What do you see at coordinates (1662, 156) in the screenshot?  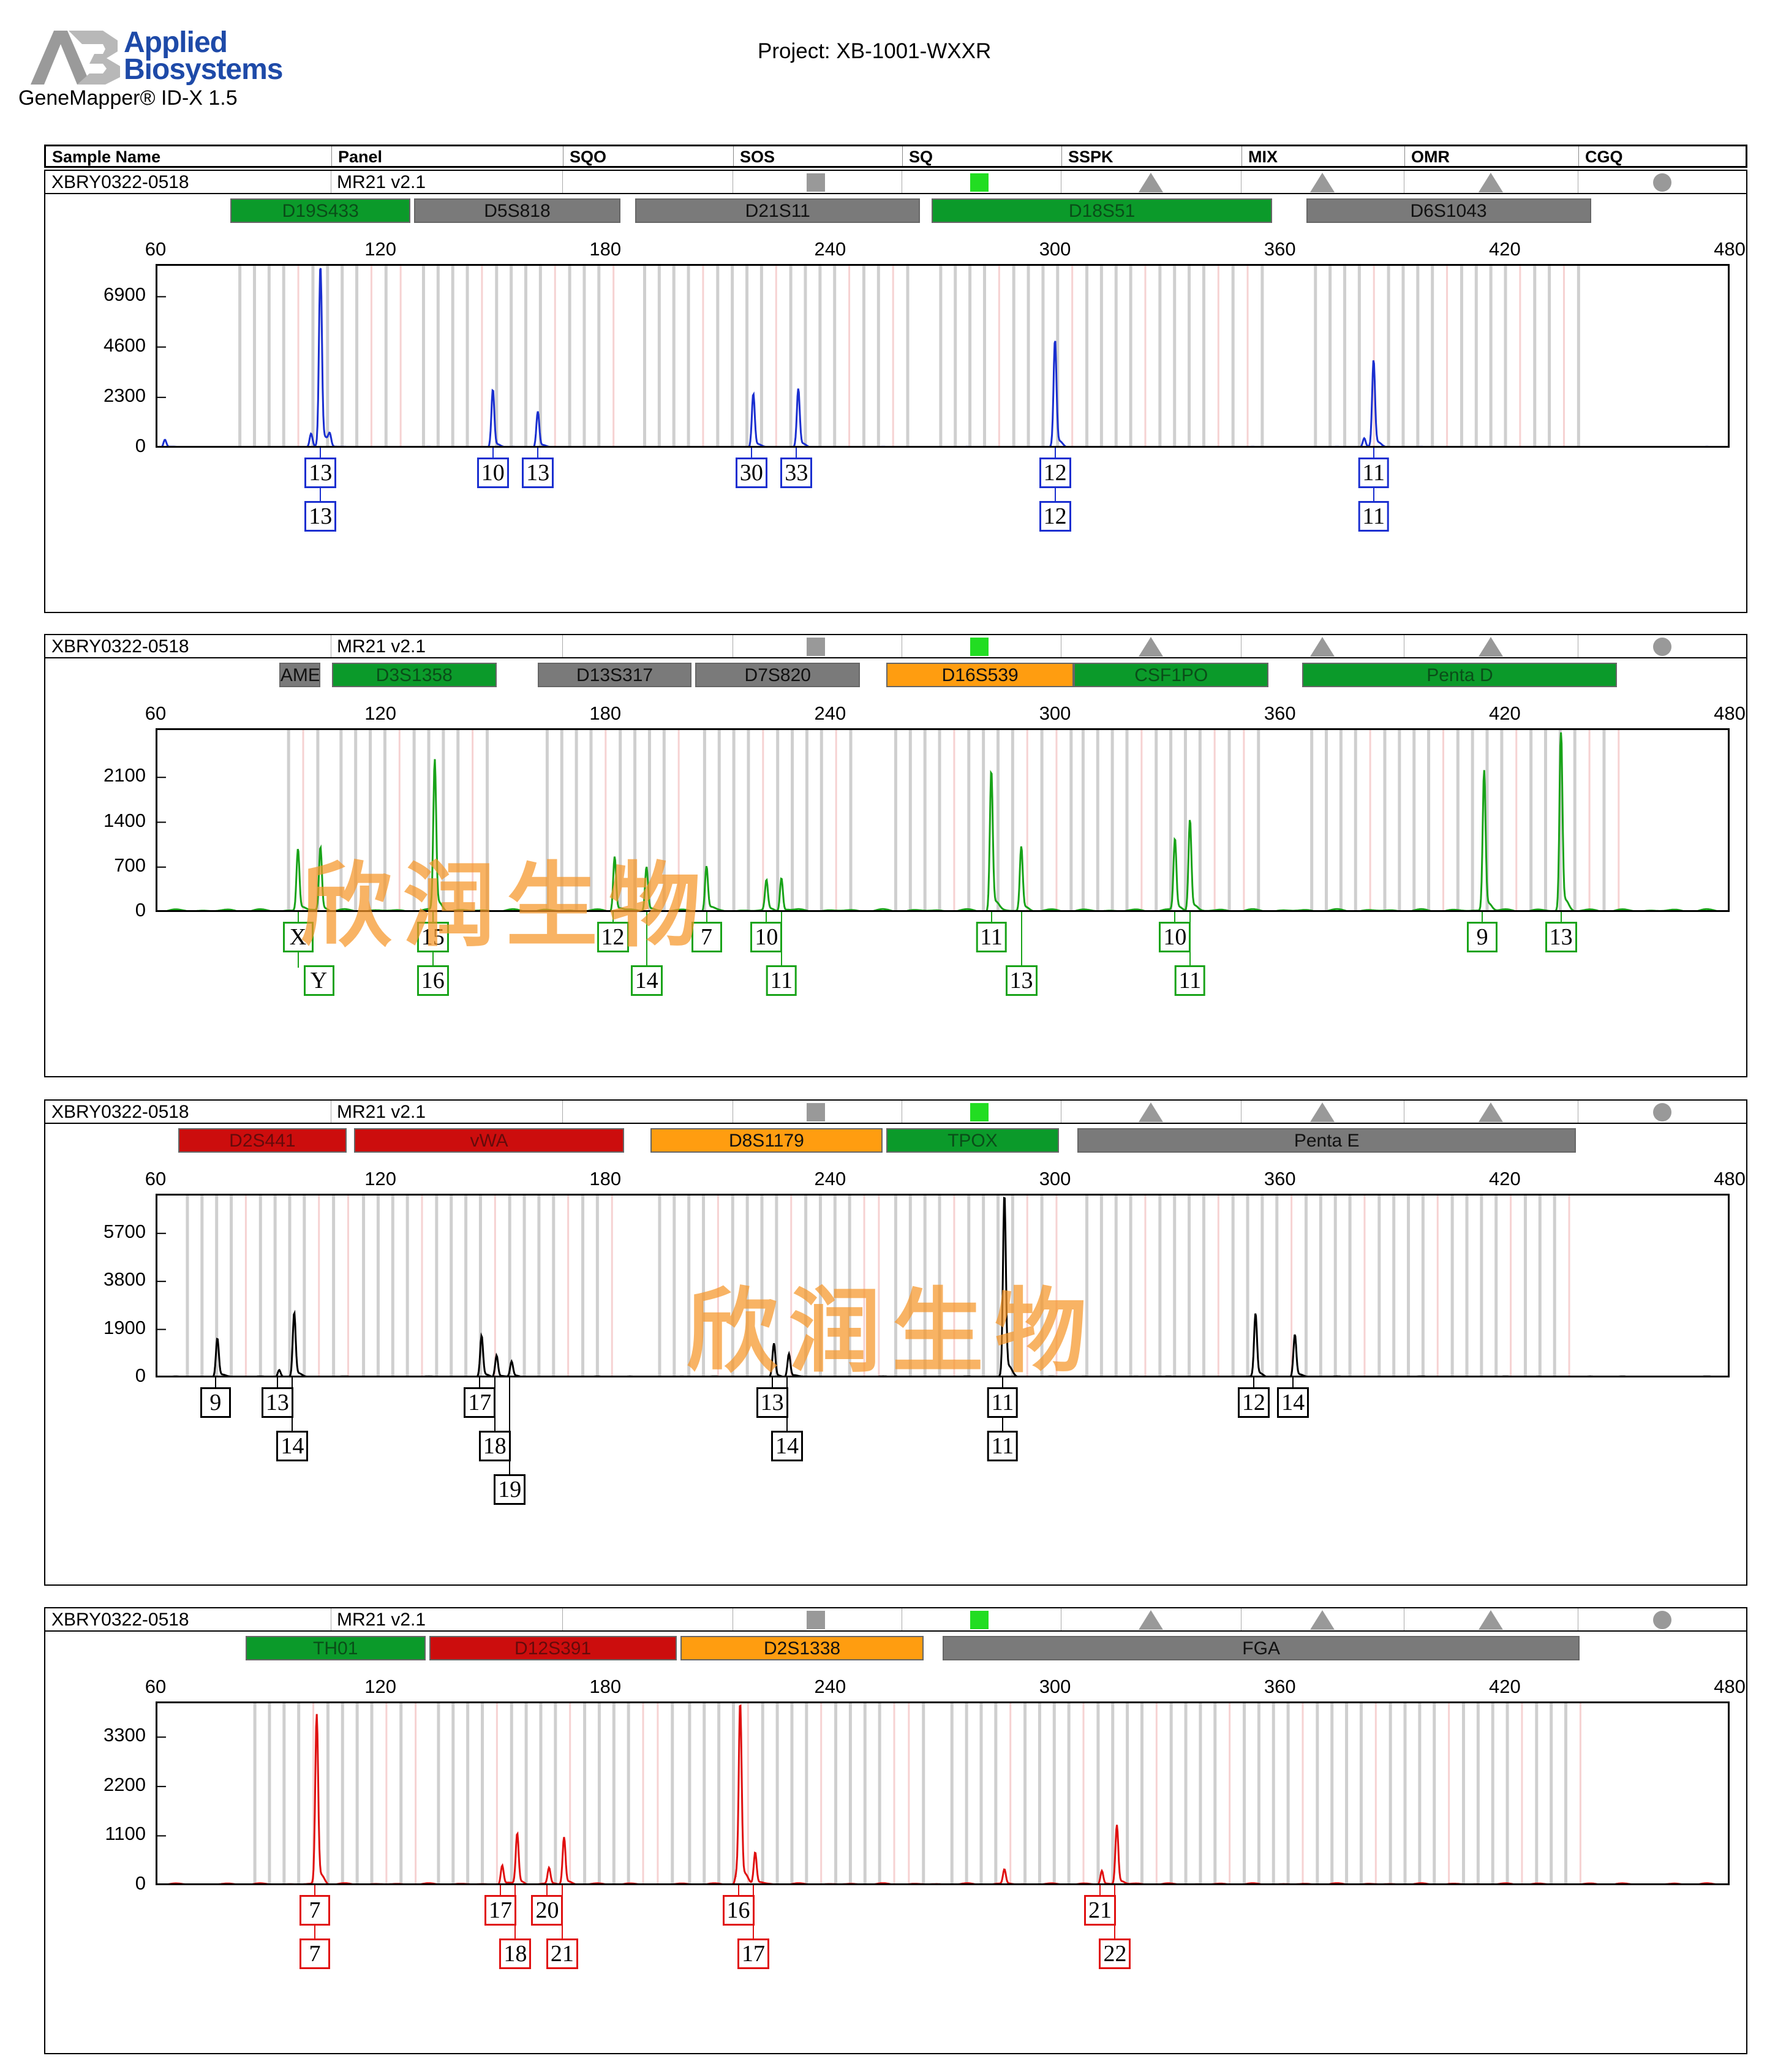 I see `col-cgq: CGQ` at bounding box center [1662, 156].